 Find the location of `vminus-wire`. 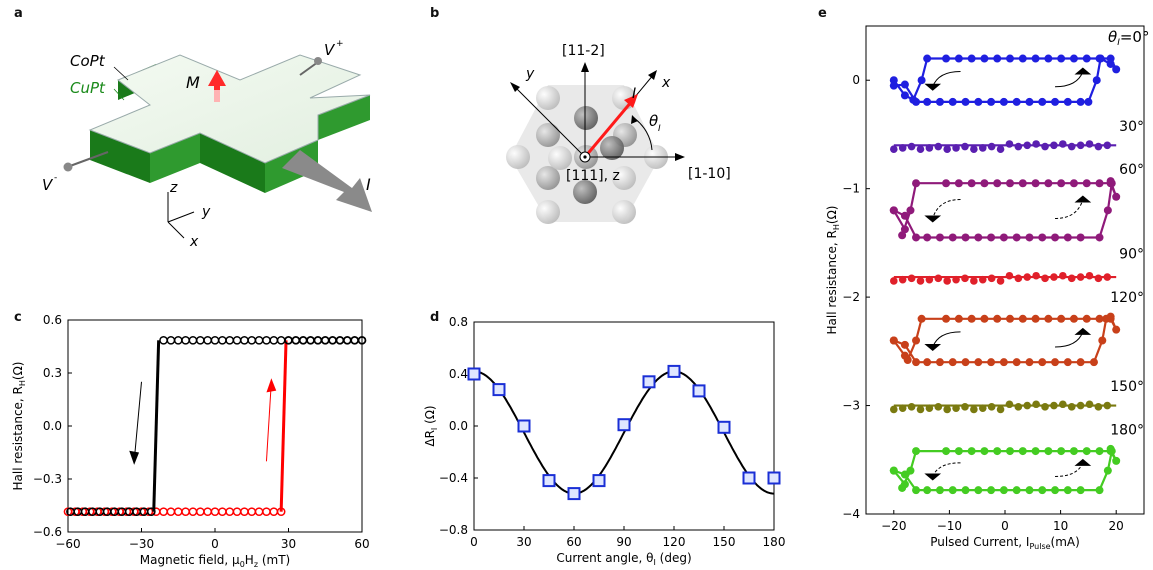

vminus-wire is located at coordinates (89, 159).